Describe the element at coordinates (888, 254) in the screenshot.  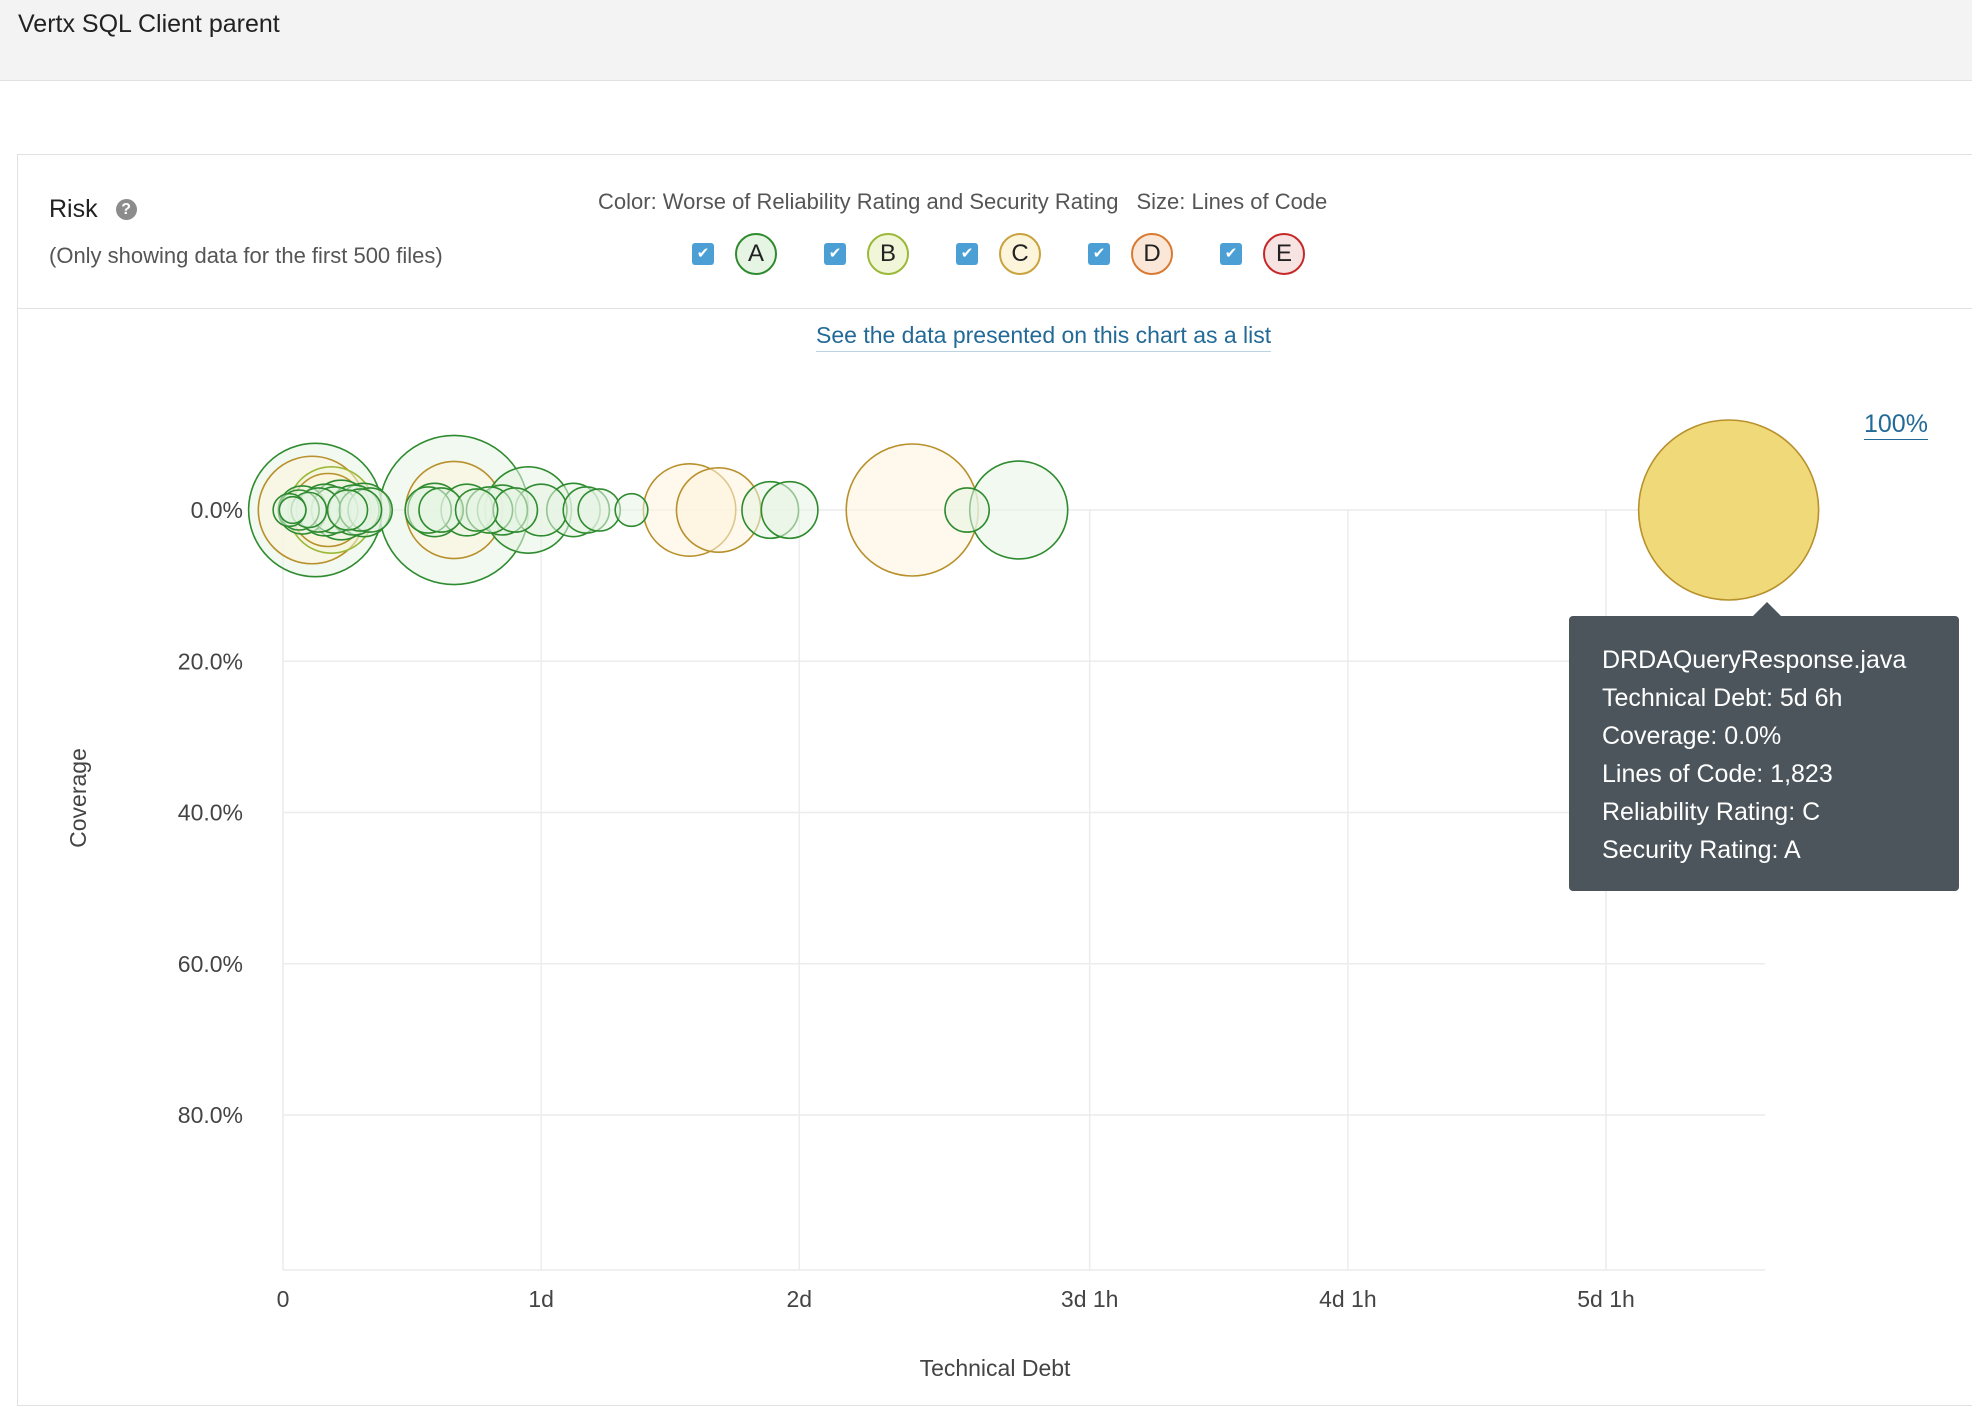
I see `rating-badge-b: B` at that location.